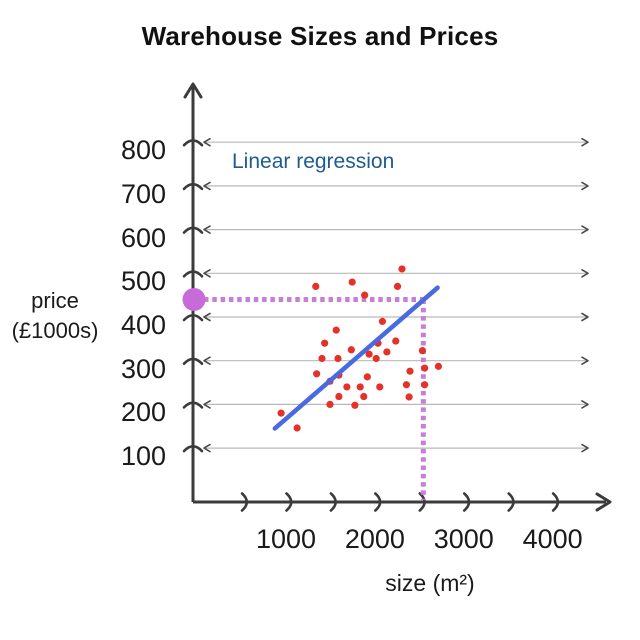  I want to click on y-axis-title-line2: (£1000s), so click(55, 330).